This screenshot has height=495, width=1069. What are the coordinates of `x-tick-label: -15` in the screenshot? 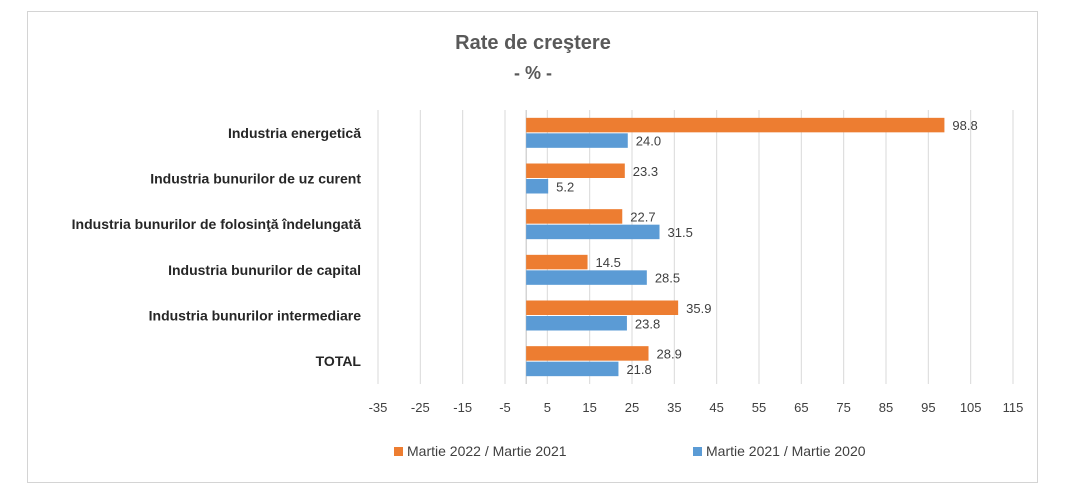 It's located at (462, 407).